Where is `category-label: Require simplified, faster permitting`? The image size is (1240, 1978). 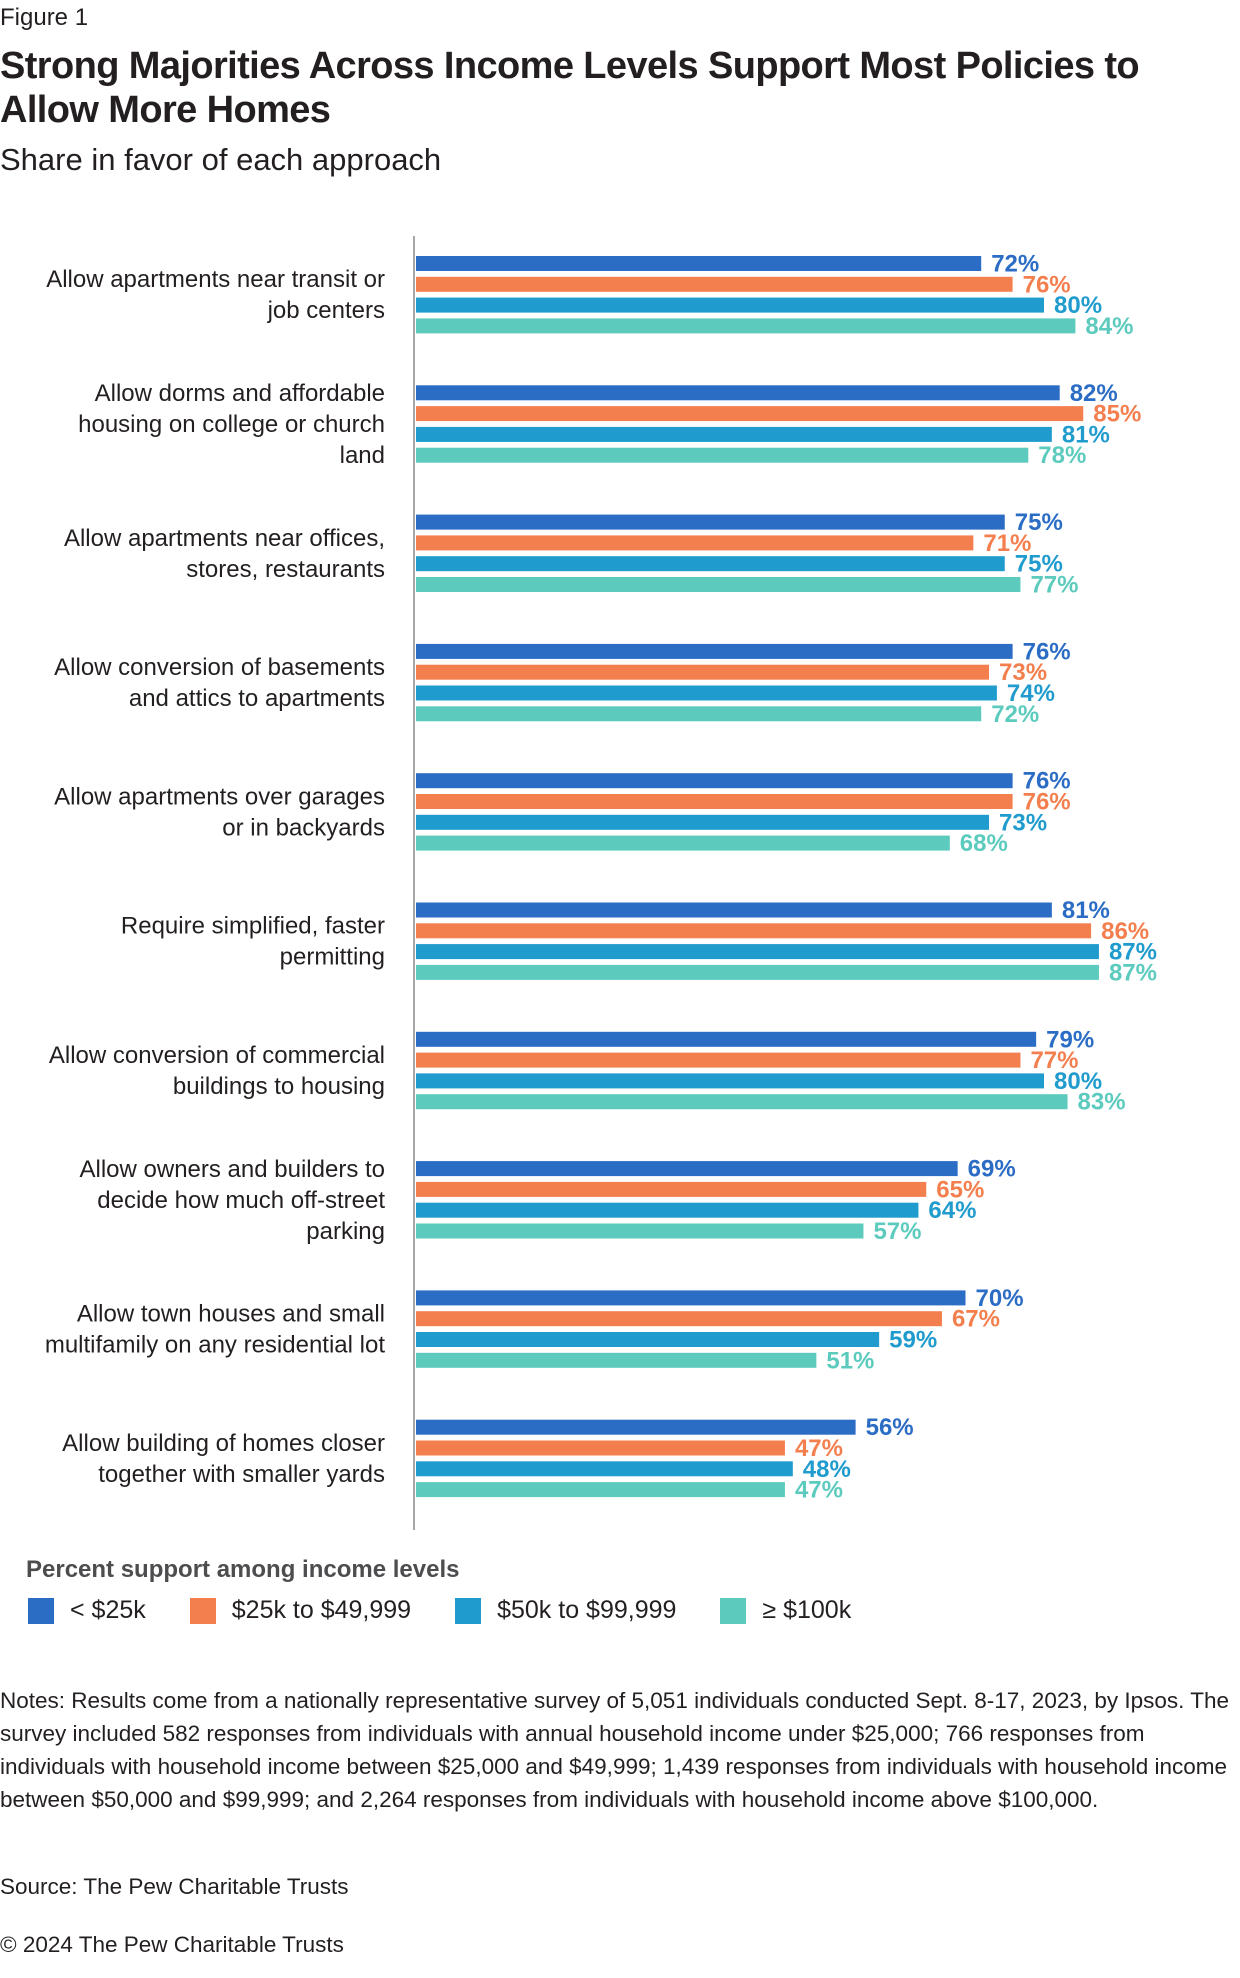 category-label: Require simplified, faster permitting is located at coordinates (253, 942).